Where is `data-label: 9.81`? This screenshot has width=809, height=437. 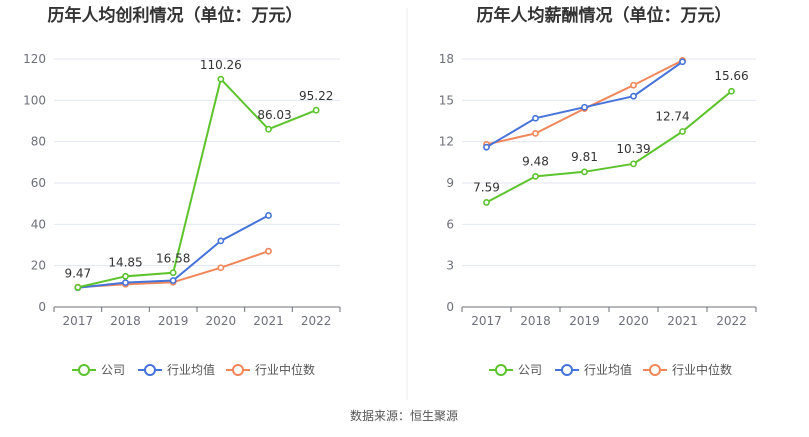
data-label: 9.81 is located at coordinates (584, 157).